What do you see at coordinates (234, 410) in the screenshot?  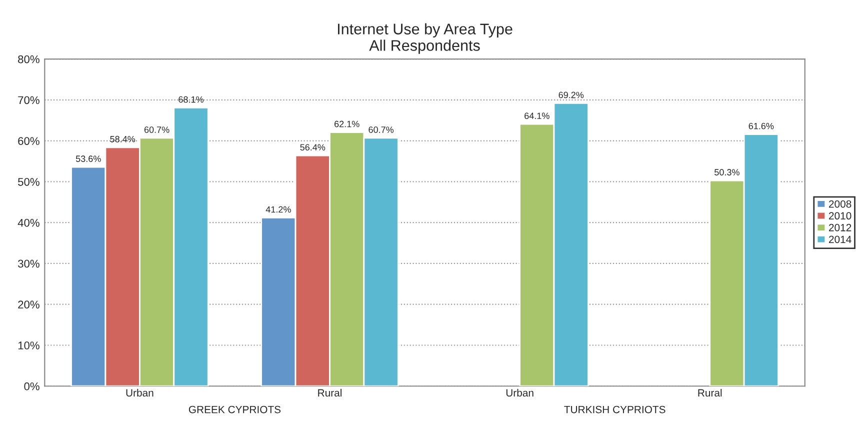 I see `text: GREEK CYPRIOTS` at bounding box center [234, 410].